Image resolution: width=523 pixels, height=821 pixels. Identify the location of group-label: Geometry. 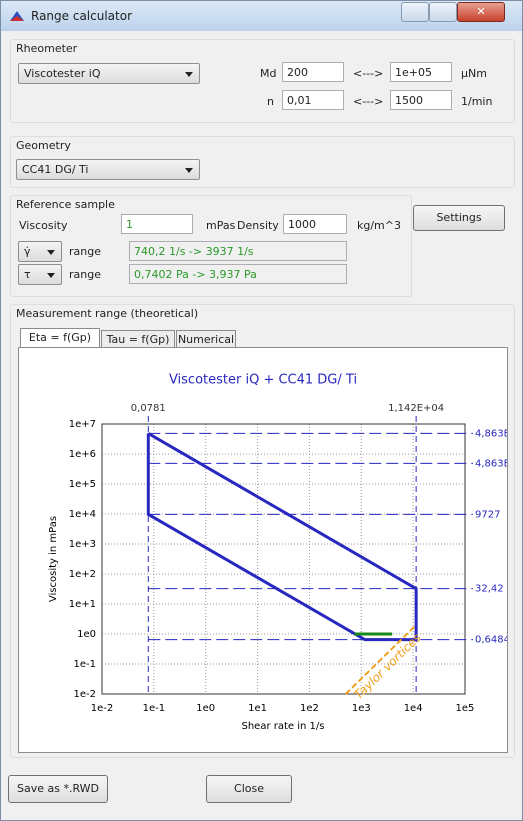
(43, 145).